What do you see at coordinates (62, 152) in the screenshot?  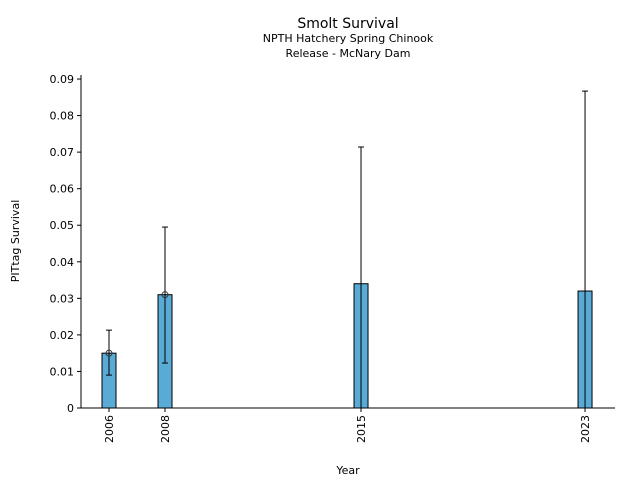 I see `y-tick-label: 0.07` at bounding box center [62, 152].